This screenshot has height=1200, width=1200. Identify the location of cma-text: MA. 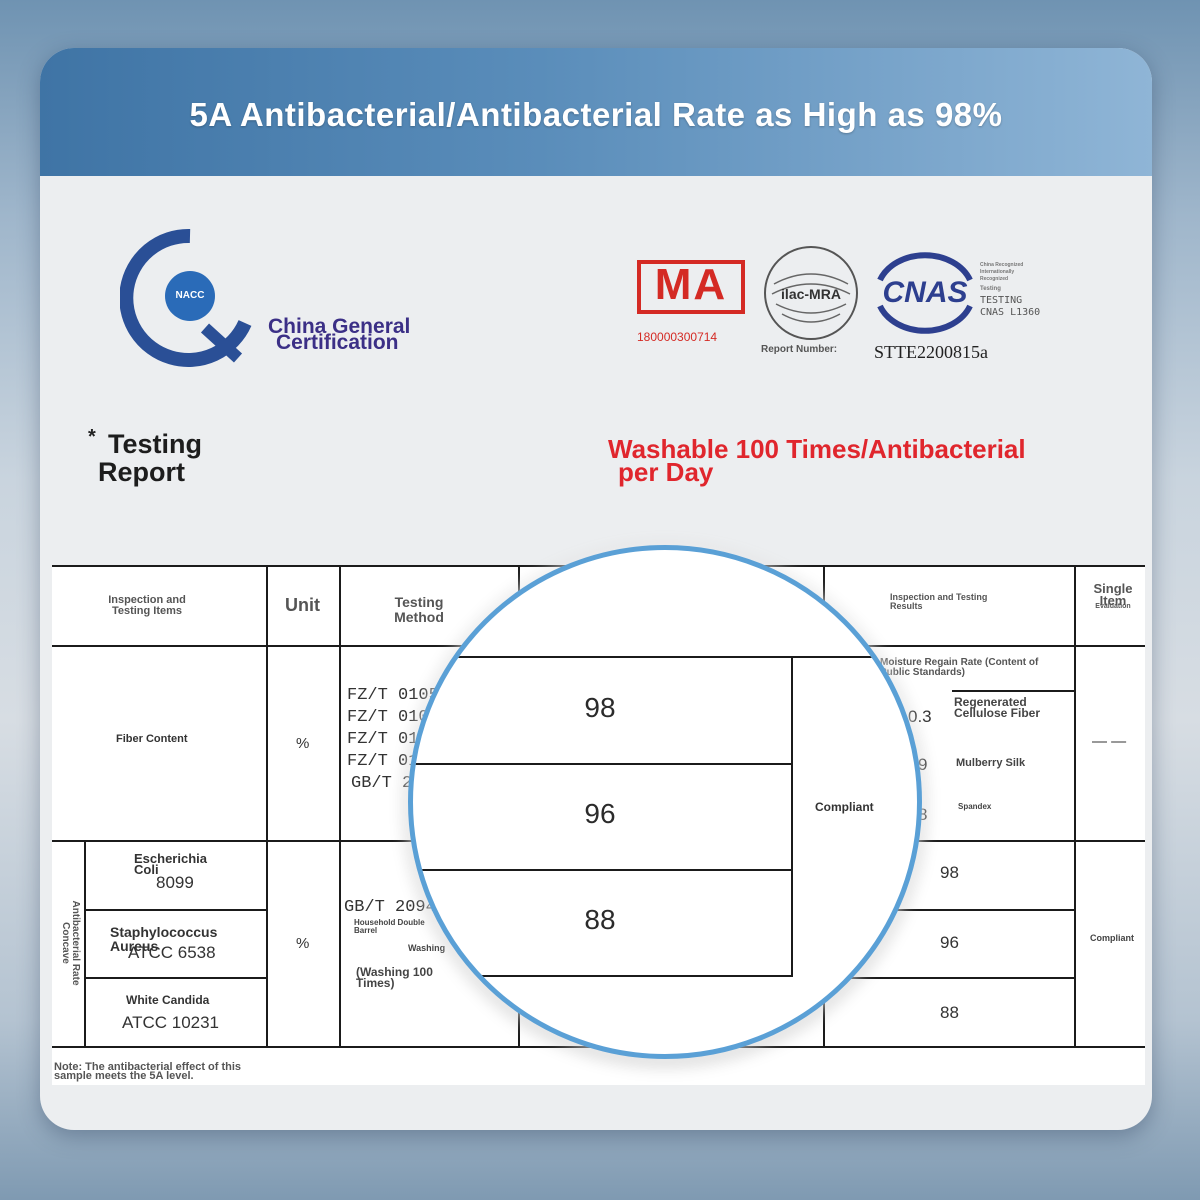
(691, 284).